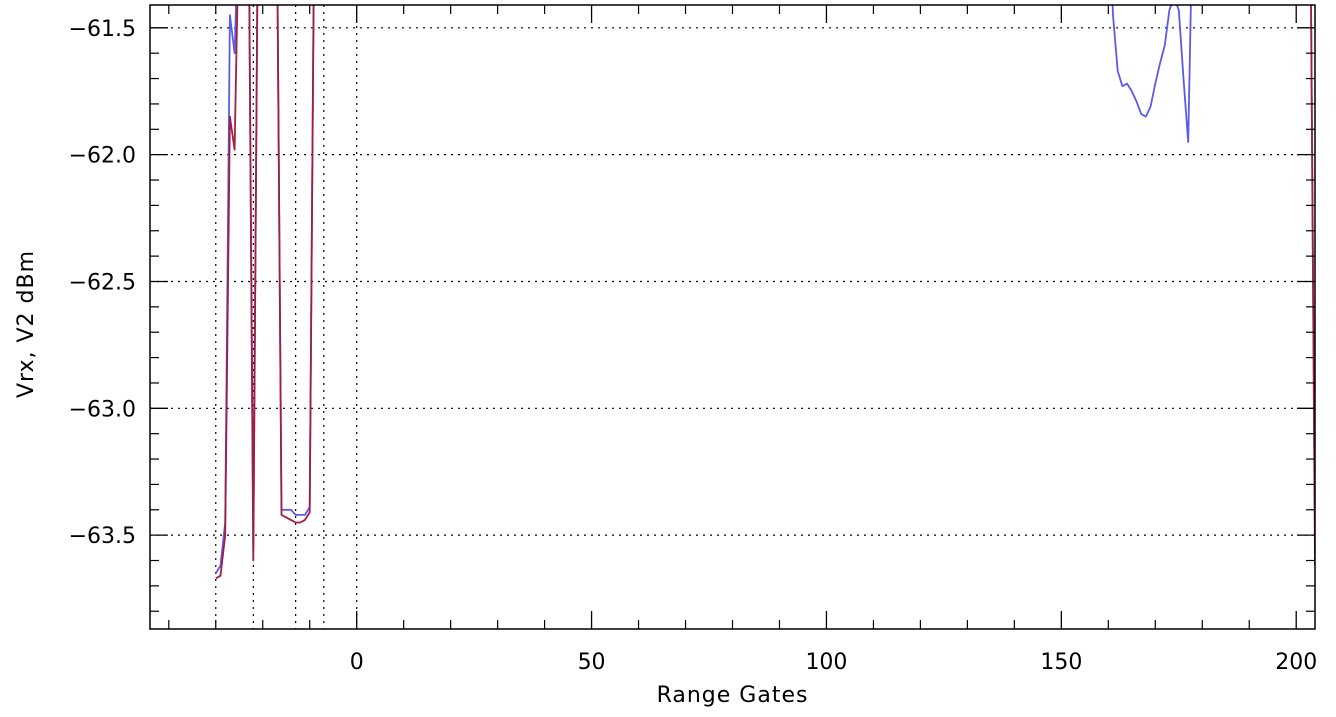 This screenshot has width=1336, height=717. Describe the element at coordinates (26, 324) in the screenshot. I see `y-axis-title: Vrx, V2 dBm` at that location.